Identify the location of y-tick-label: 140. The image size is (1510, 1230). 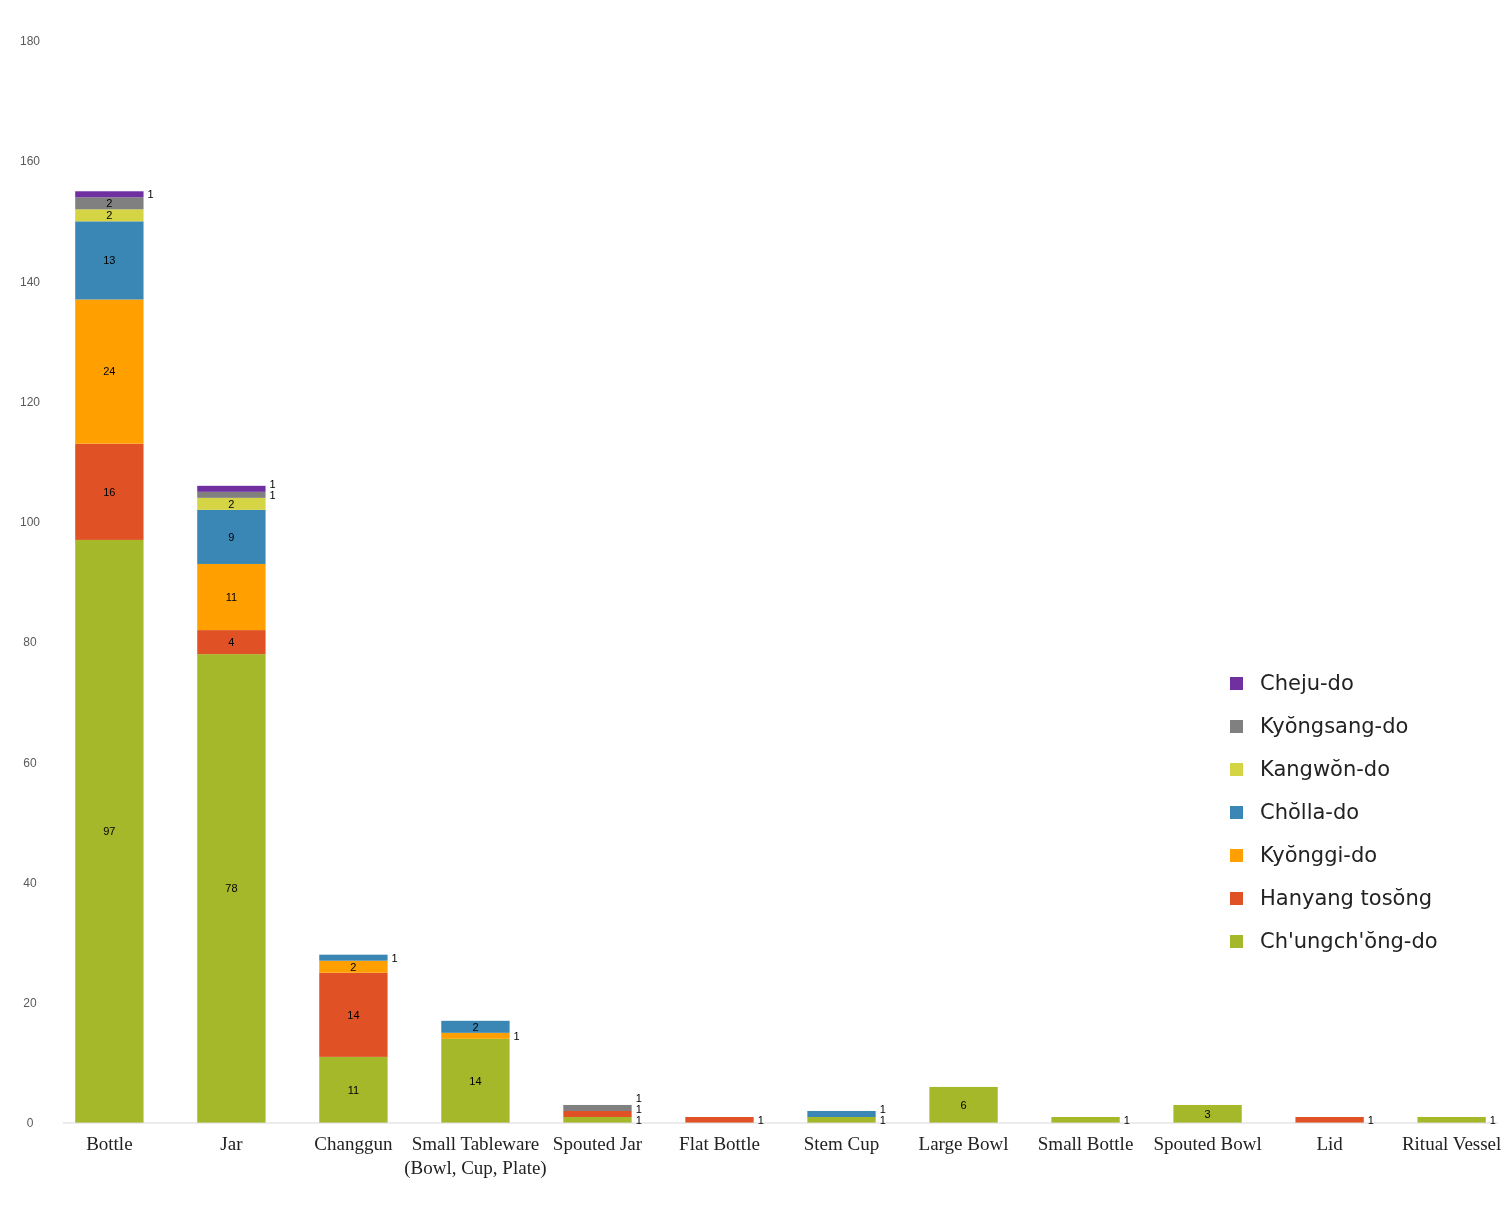
(30, 281).